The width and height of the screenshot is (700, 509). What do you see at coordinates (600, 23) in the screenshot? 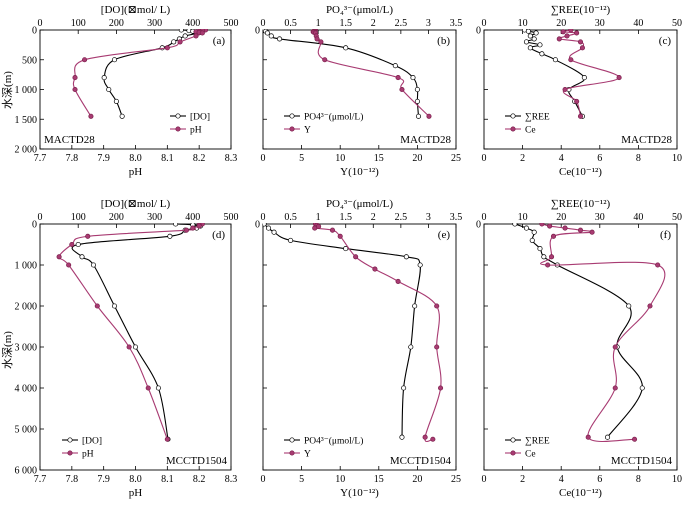
I see `top-tick-label: 30` at bounding box center [600, 23].